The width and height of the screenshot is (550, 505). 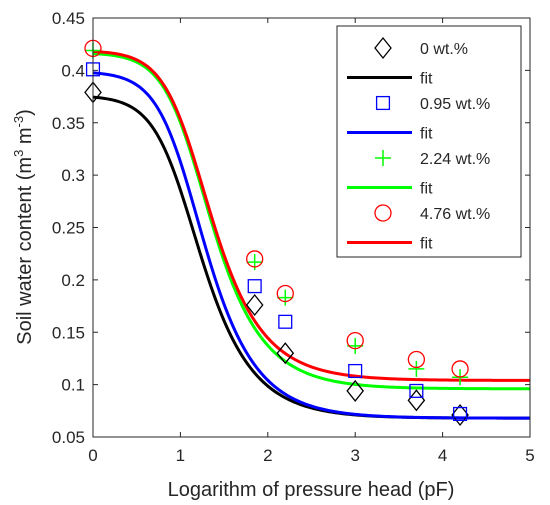 What do you see at coordinates (442, 455) in the screenshot?
I see `x-tick-label: 4` at bounding box center [442, 455].